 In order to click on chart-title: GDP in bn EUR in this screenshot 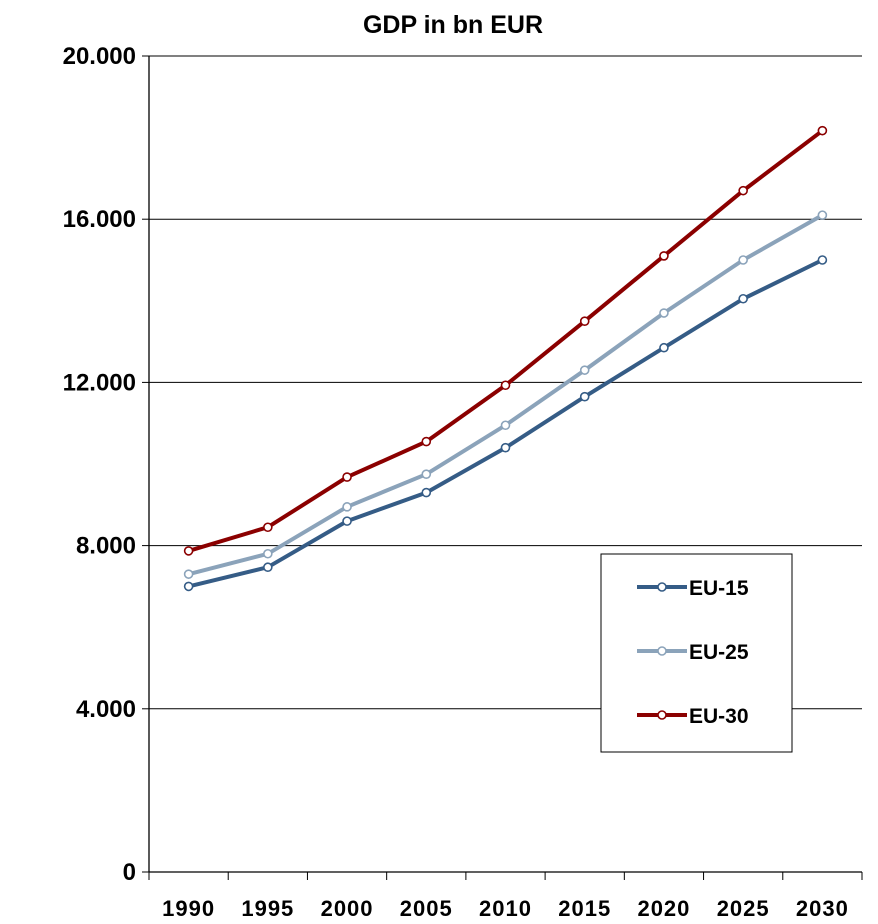, I will do `click(453, 25)`.